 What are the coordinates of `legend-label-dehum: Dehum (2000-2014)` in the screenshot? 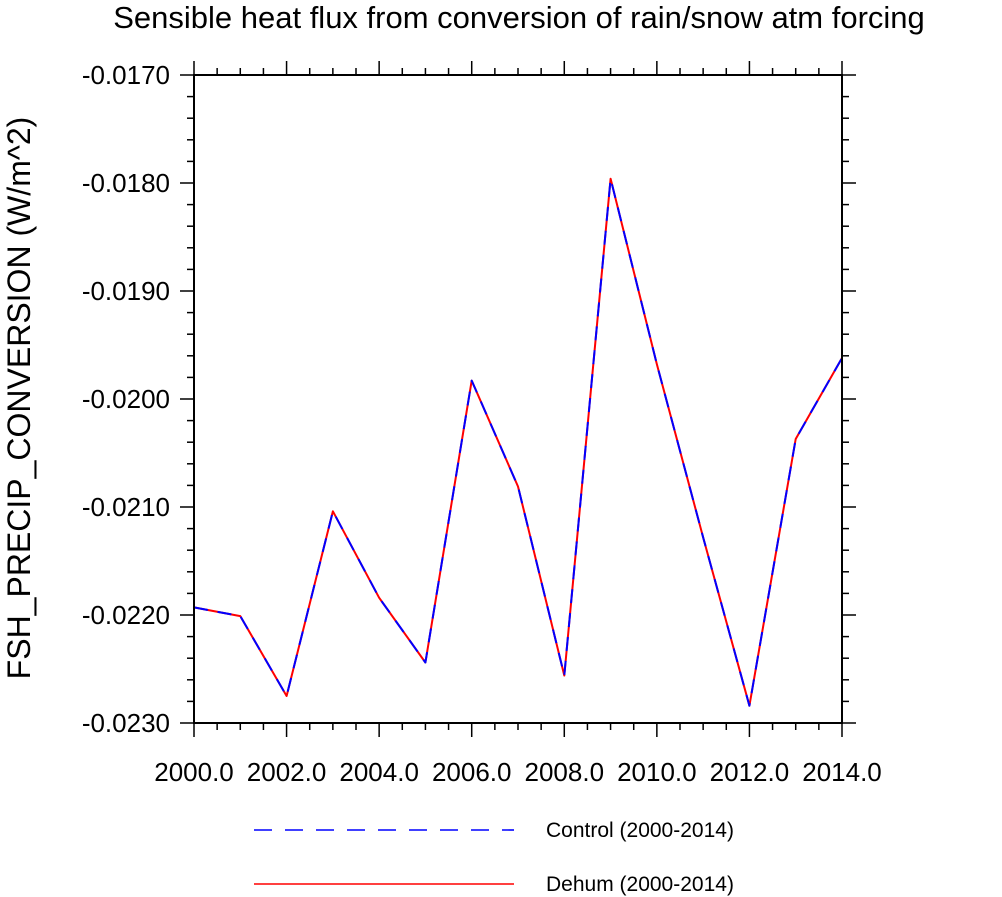 It's located at (640, 884).